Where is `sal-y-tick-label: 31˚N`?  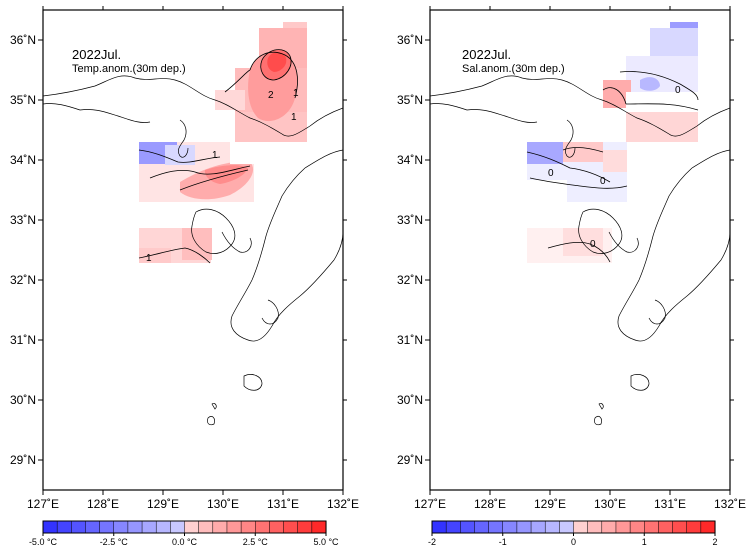 sal-y-tick-label: 31˚N is located at coordinates (410, 340).